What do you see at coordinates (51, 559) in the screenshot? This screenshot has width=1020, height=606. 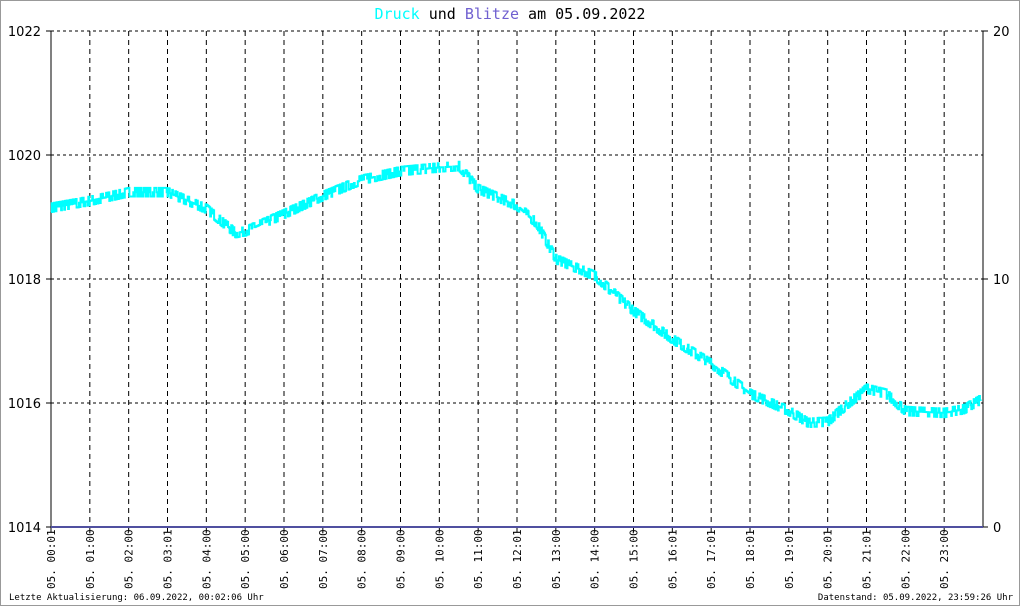 I see `x-tick-label: 05. 00:01` at bounding box center [51, 559].